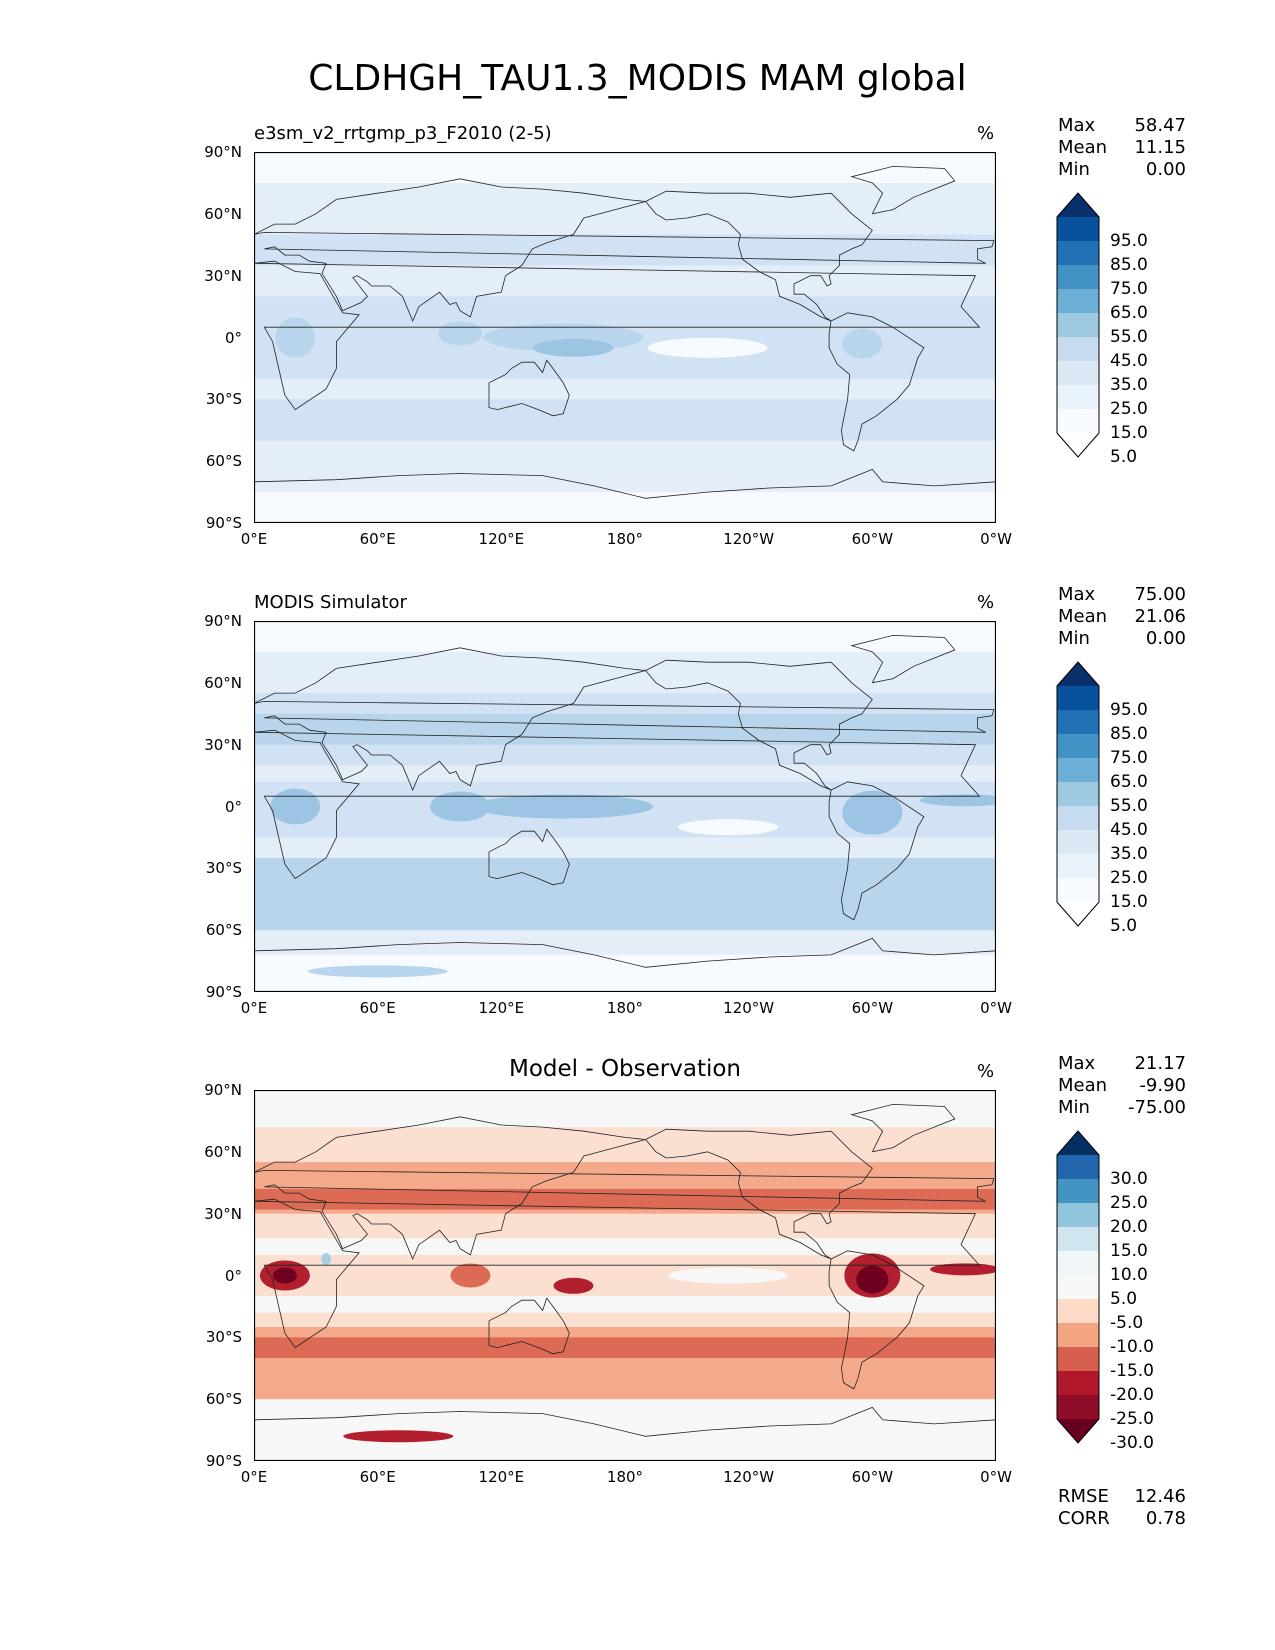 The width and height of the screenshot is (1275, 1650). Describe the element at coordinates (1083, 1496) in the screenshot. I see `rmse-label: RMSE` at that location.